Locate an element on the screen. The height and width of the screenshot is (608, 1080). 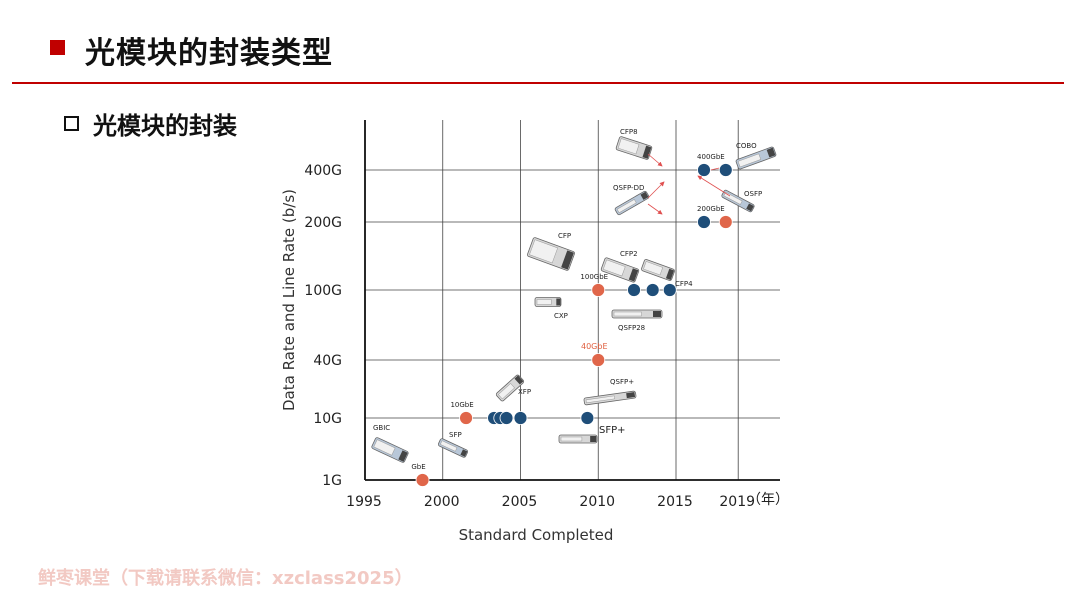
title-marker is located at coordinates (57, 47).